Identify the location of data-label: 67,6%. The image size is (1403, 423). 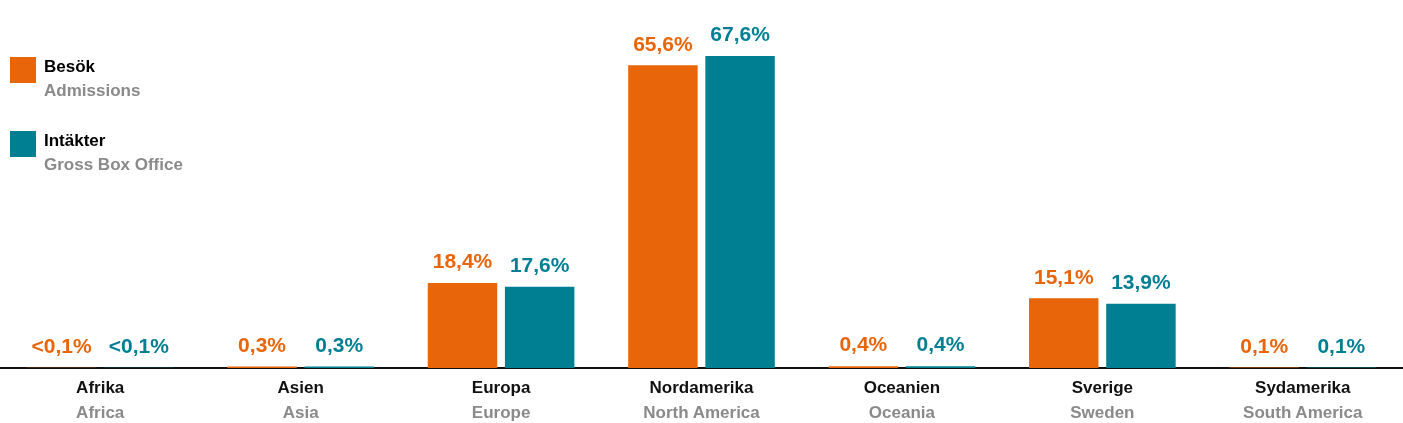
(740, 34).